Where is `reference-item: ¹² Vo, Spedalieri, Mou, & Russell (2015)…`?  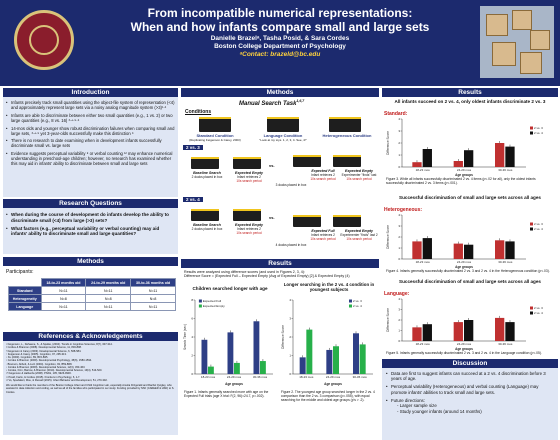 reference-item: ¹² Vo, Spedalieri, Mou, & Russell (2015)… is located at coordinates (57, 380).